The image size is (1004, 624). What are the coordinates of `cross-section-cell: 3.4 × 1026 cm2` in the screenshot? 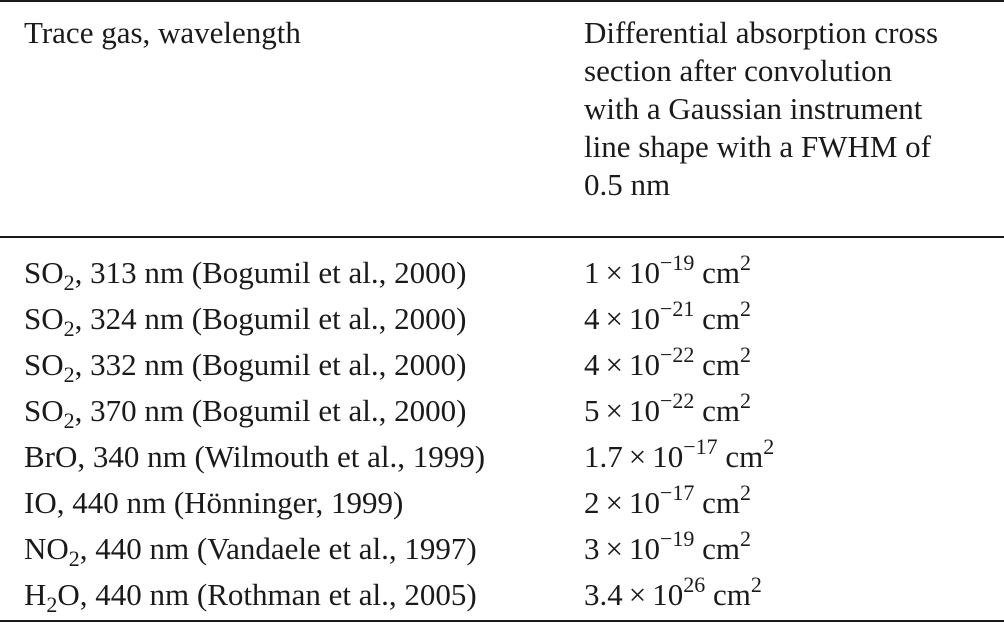 It's located at (673, 595).